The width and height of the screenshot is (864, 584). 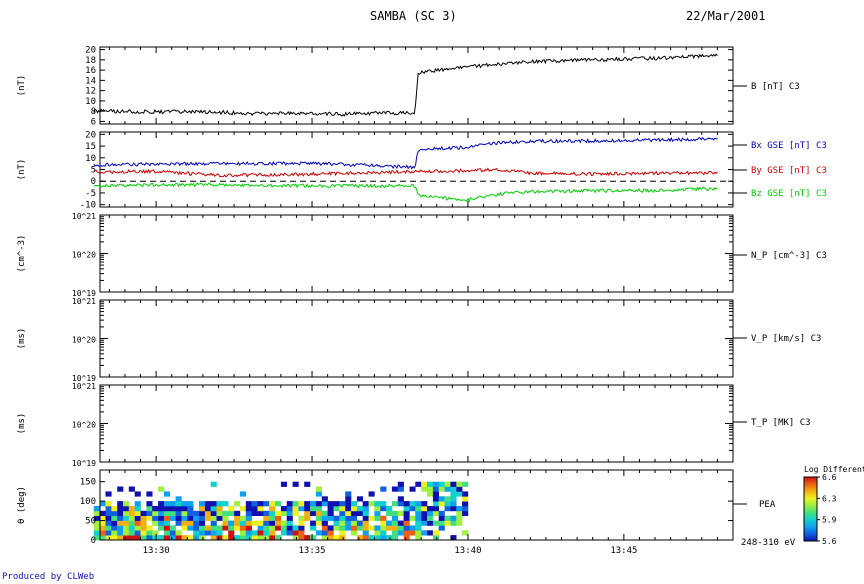 I want to click on panel-4-ylabel: (ms), so click(x=22, y=339).